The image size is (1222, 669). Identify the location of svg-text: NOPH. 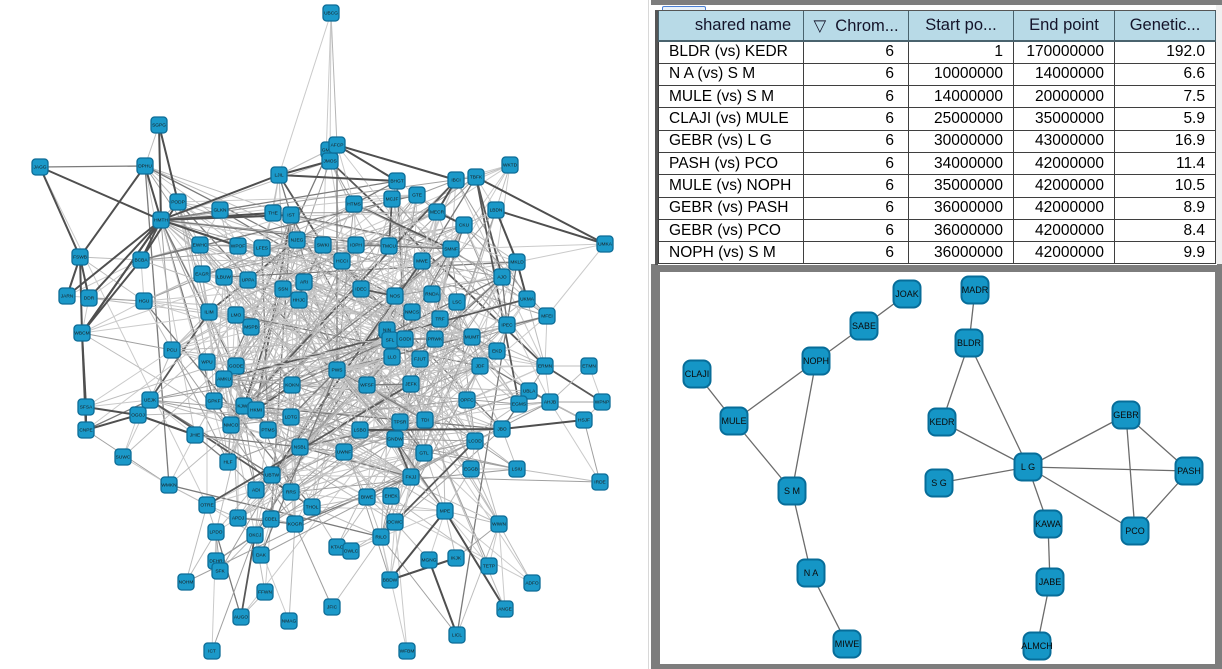
(816, 361).